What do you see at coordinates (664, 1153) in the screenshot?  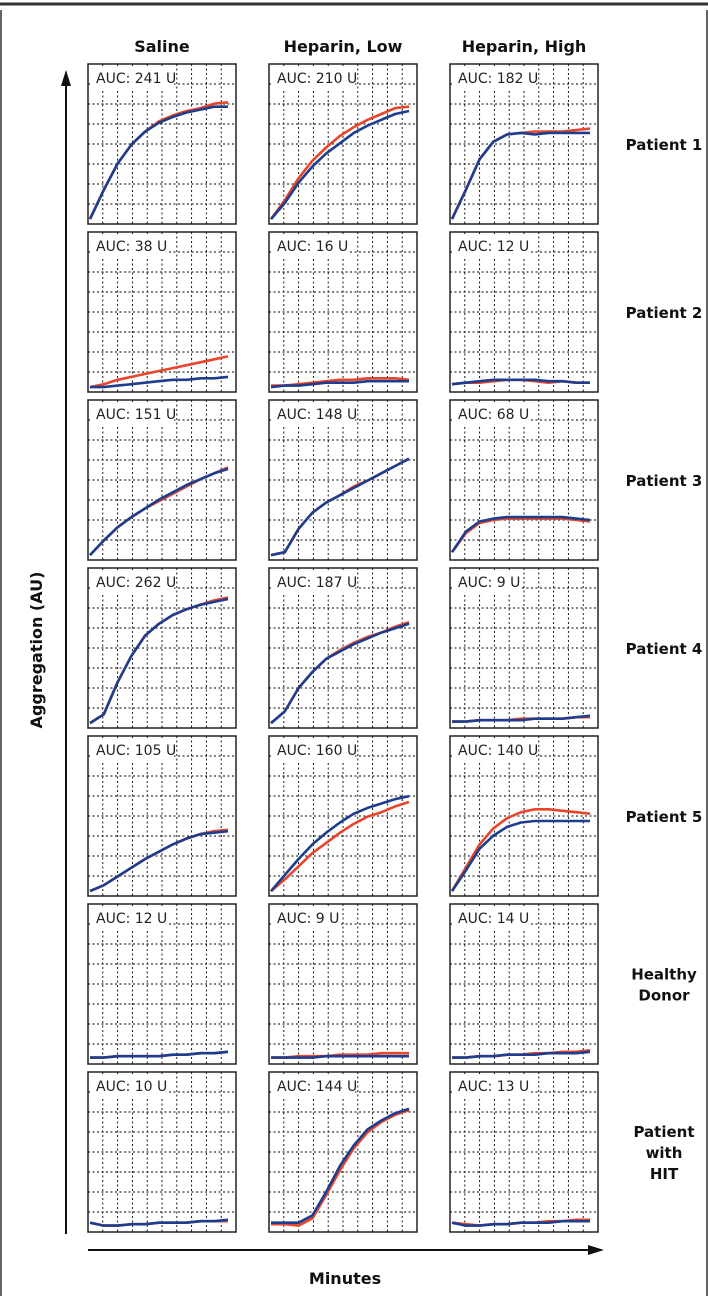 I see `row-label: with` at bounding box center [664, 1153].